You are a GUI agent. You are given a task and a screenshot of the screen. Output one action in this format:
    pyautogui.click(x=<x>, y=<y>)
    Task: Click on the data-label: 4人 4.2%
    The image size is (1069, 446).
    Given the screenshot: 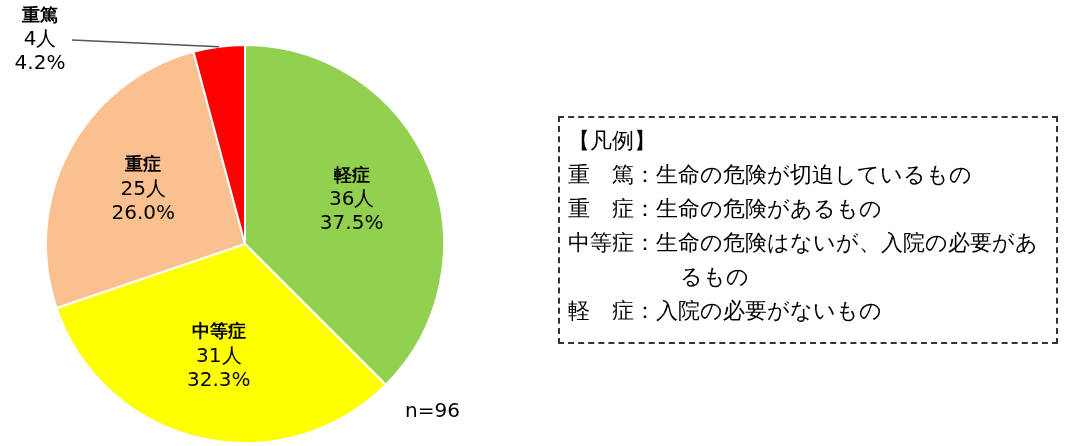 What is the action you would take?
    pyautogui.click(x=40, y=50)
    